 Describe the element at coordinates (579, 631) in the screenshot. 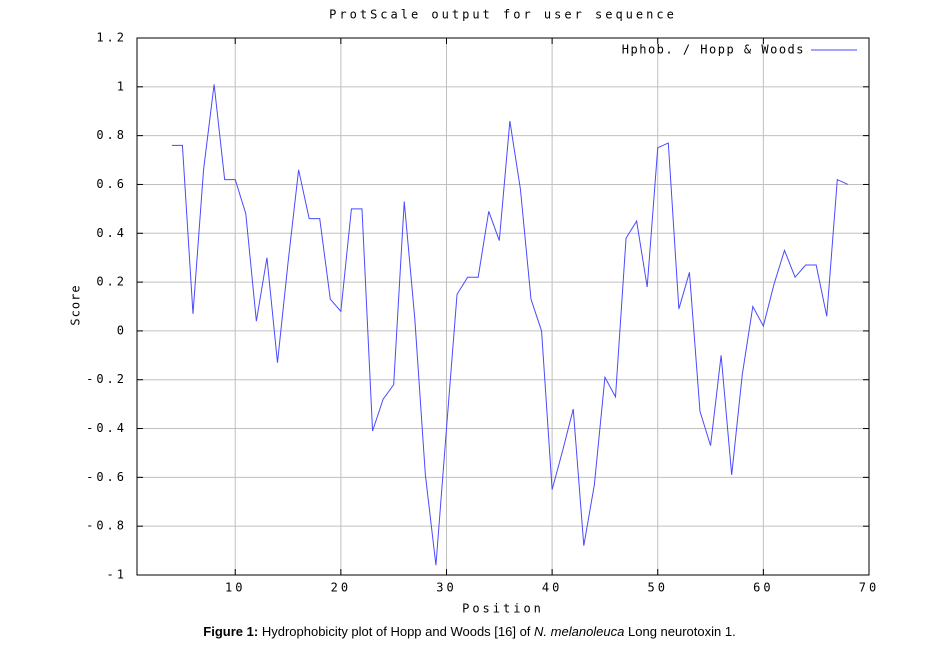

I see `caption-species: N. melanoleuca` at that location.